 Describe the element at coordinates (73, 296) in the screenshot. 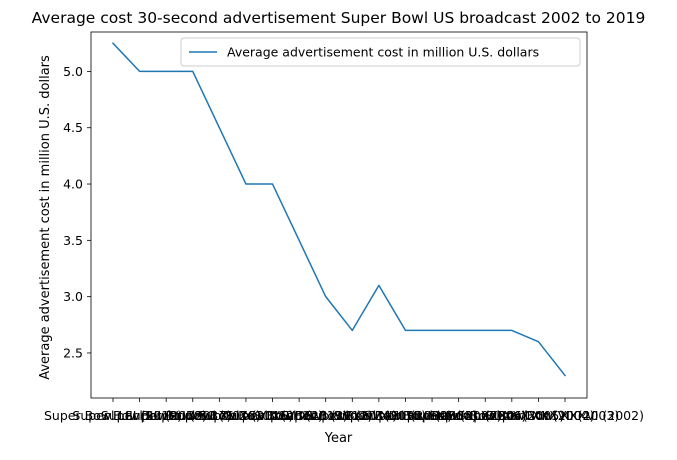

I see `y-tick-label: 3.0` at that location.